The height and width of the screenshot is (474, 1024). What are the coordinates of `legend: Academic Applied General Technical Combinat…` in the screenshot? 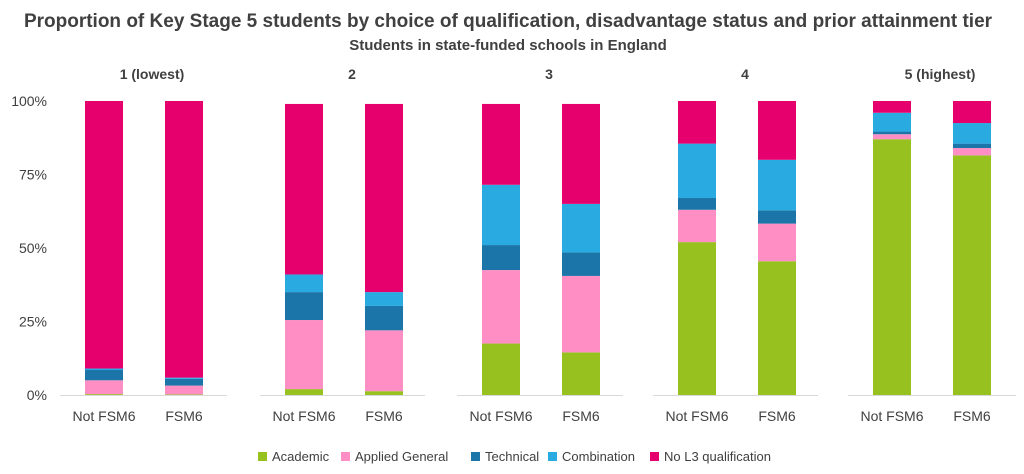 It's located at (514, 456).